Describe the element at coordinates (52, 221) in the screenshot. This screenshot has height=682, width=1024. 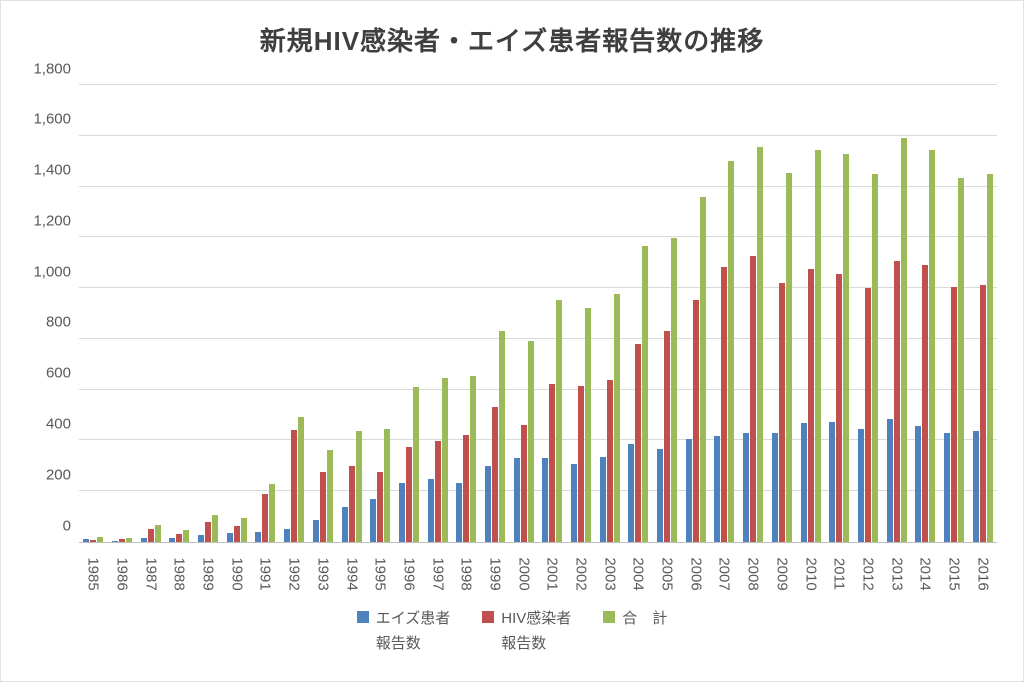
I see `y-axis-tick-label: 1,200` at that location.